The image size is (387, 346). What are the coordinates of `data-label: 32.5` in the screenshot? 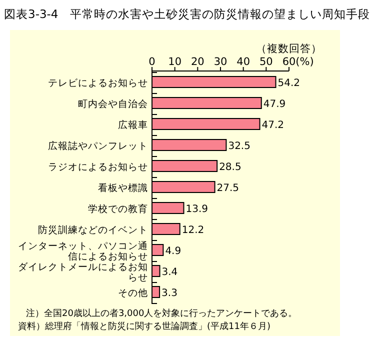 It's located at (239, 146).